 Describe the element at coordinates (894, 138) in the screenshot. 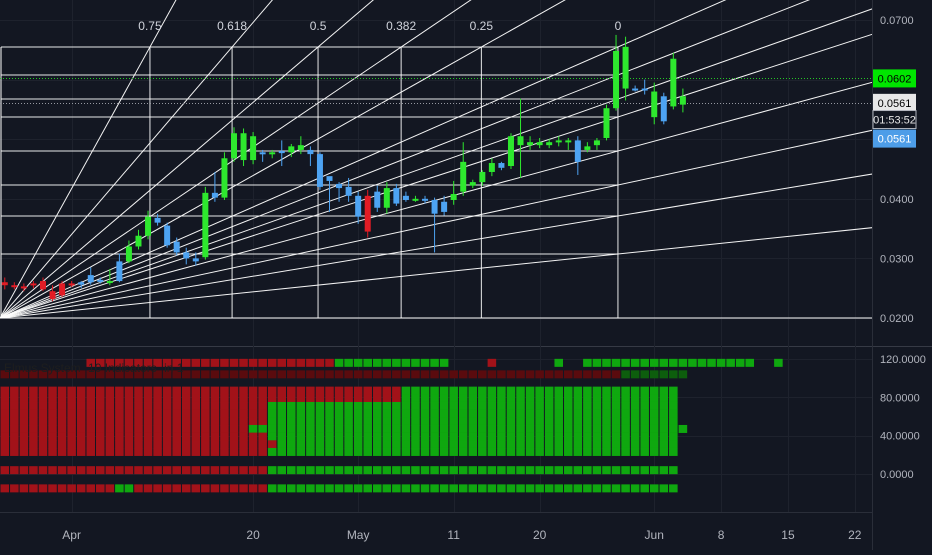

I see `price-tag` at that location.